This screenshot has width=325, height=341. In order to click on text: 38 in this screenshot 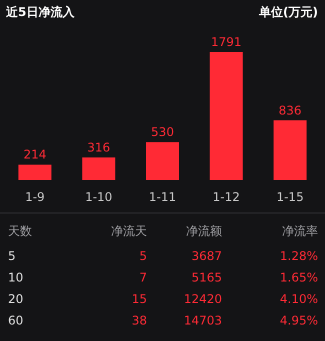, I will do `click(139, 321)`.